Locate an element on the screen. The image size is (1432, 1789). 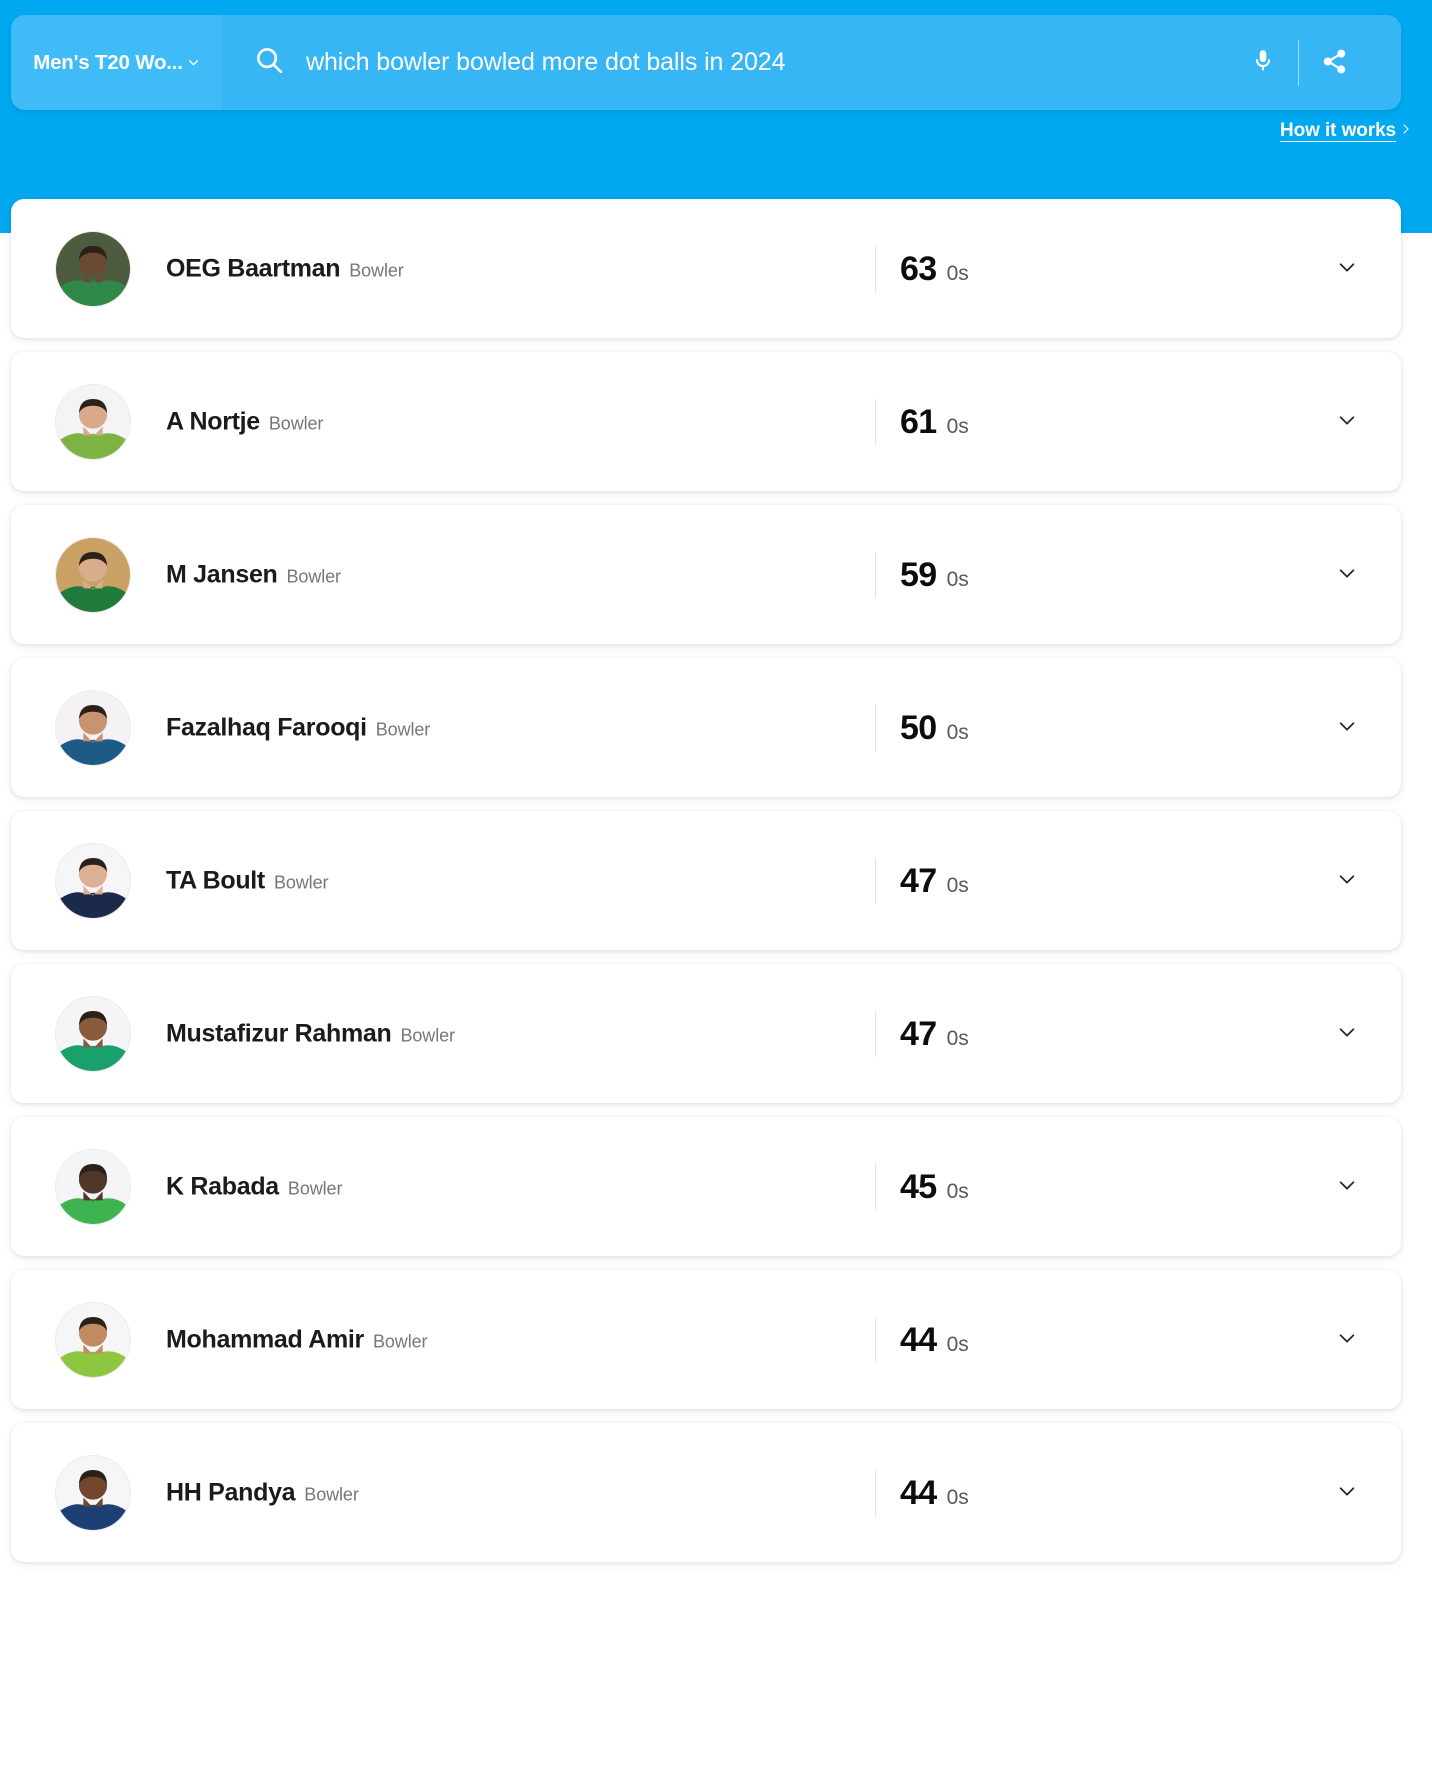
microphone-icon is located at coordinates (1263, 62).